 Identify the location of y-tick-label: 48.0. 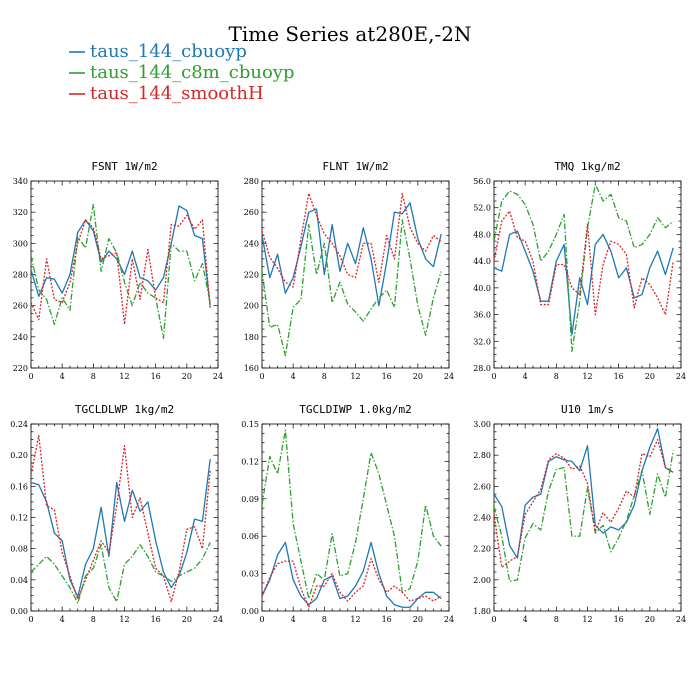
(482, 234).